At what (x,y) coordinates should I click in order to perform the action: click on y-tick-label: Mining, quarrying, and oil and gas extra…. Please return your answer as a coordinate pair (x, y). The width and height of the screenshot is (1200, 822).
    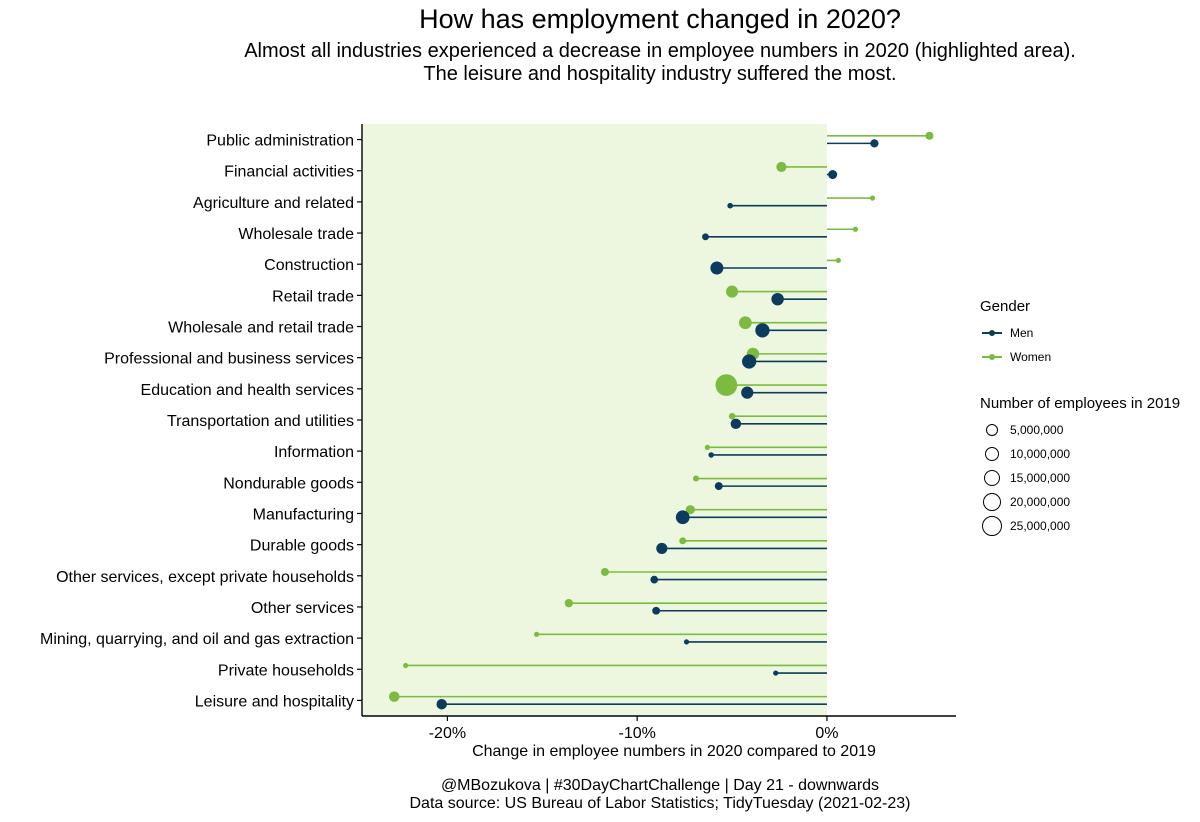
    Looking at the image, I should click on (197, 639).